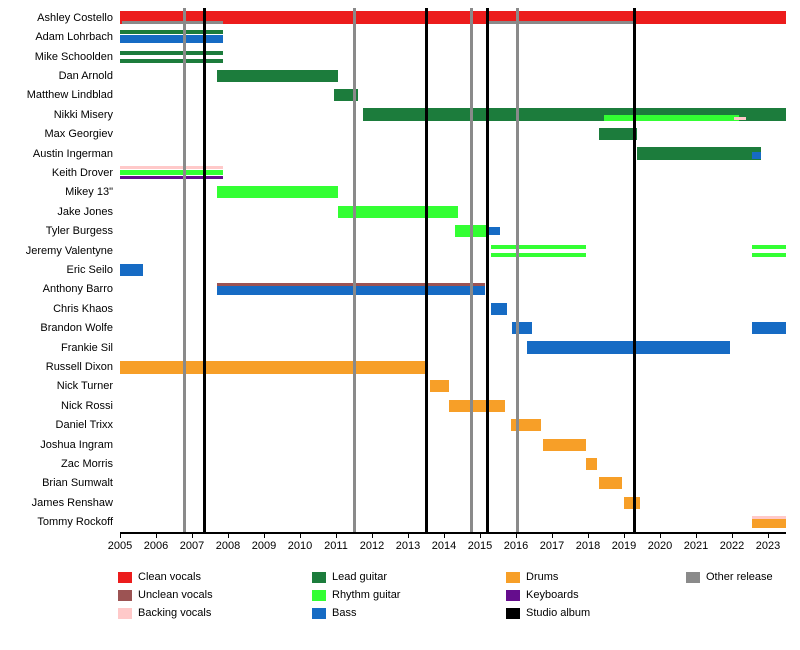 The width and height of the screenshot is (800, 650). I want to click on member-bar-unclean-vocals, so click(351, 284).